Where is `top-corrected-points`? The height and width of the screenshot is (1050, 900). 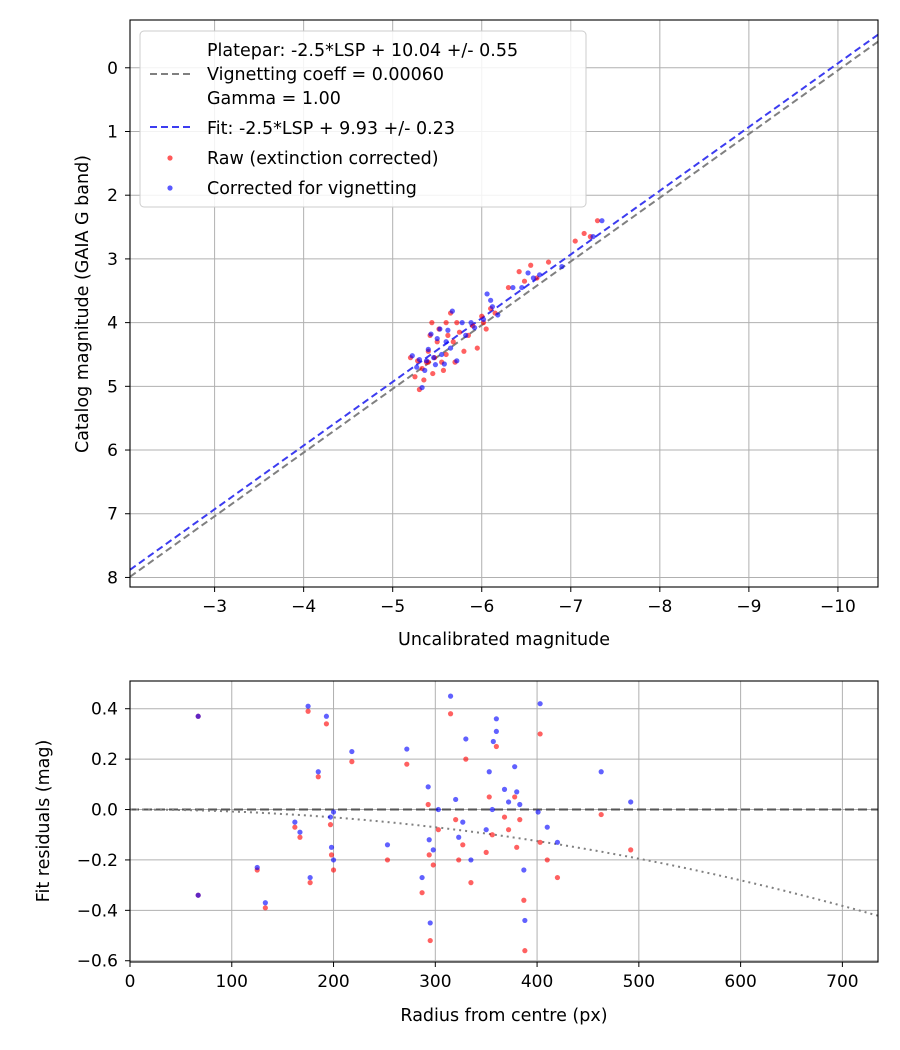 top-corrected-points is located at coordinates (507, 304).